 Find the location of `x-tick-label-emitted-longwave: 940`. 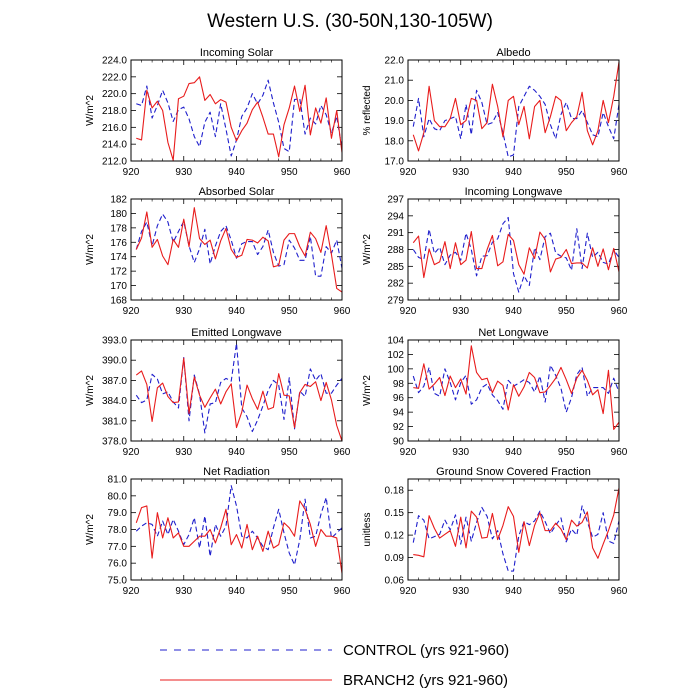

x-tick-label-emitted-longwave: 940 is located at coordinates (236, 452).